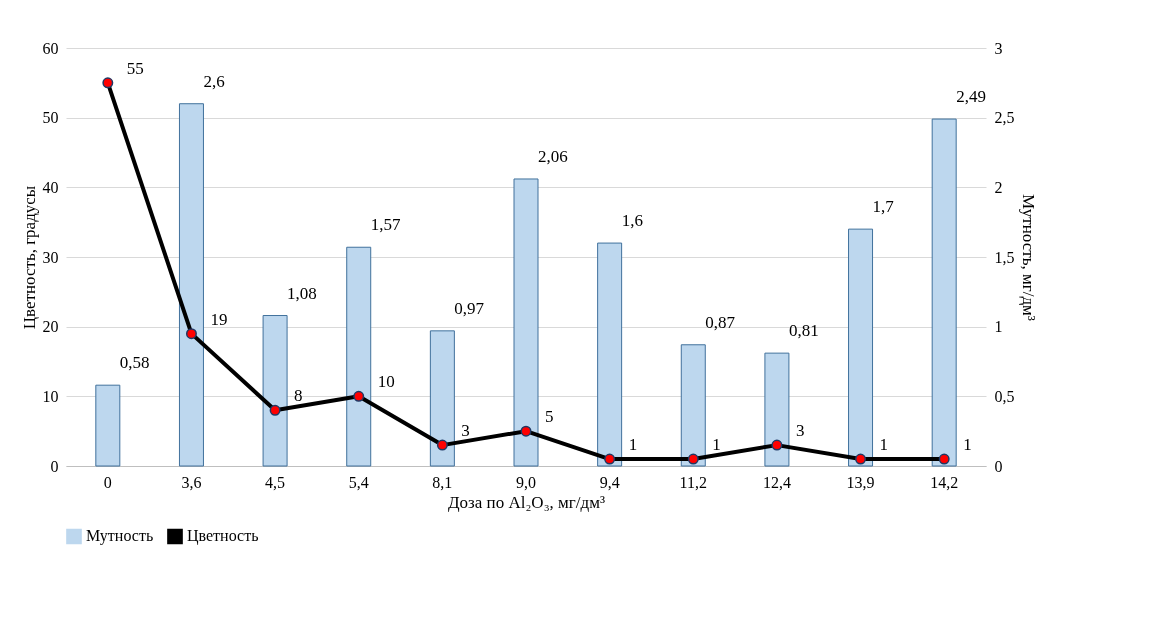  I want to click on data-label: 10, so click(386, 382).